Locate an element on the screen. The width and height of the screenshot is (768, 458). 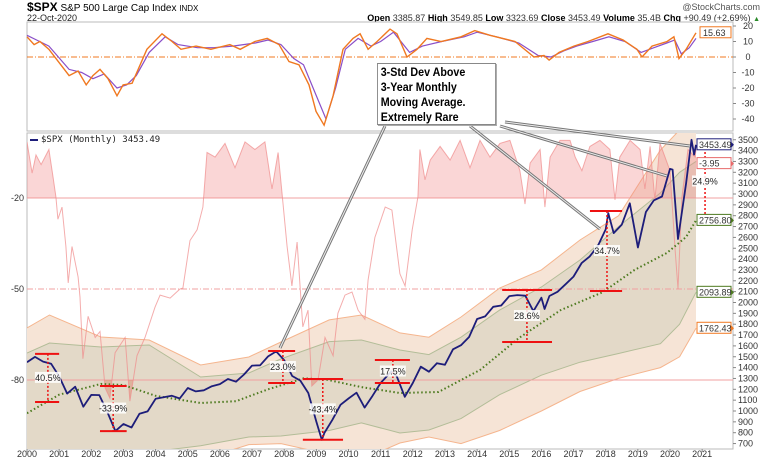
price-y-tick-label: 1700 is located at coordinates (748, 335).